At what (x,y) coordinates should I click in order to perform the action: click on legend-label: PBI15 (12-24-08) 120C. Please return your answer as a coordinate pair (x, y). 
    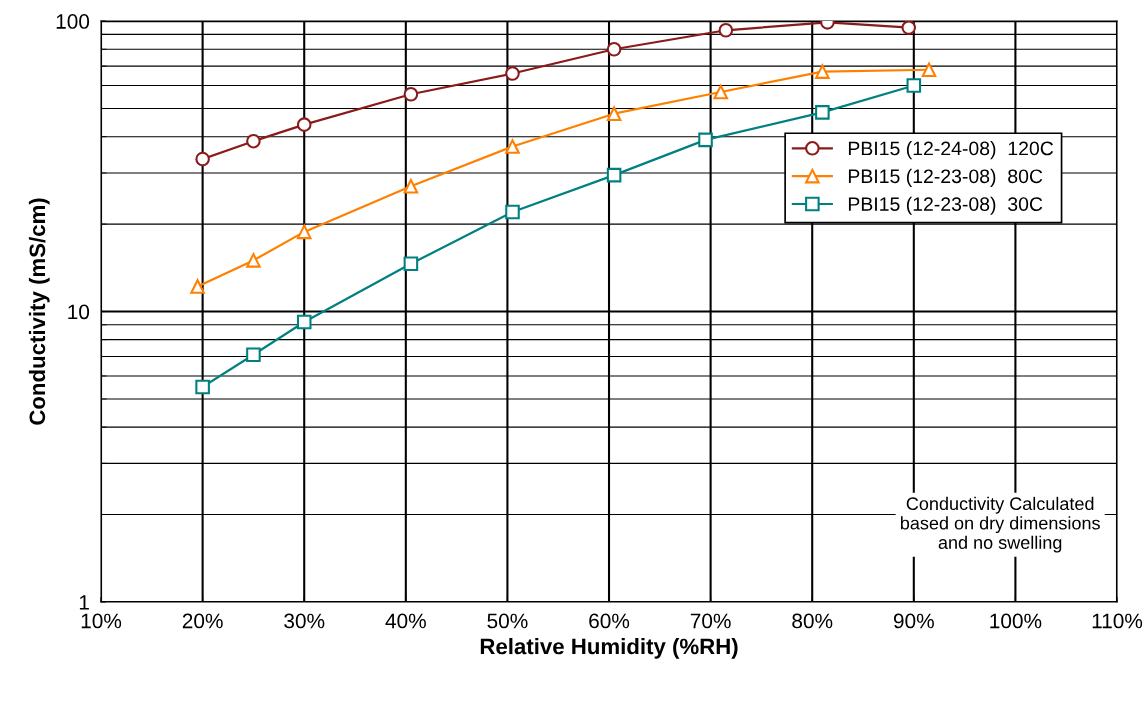
    Looking at the image, I should click on (951, 150).